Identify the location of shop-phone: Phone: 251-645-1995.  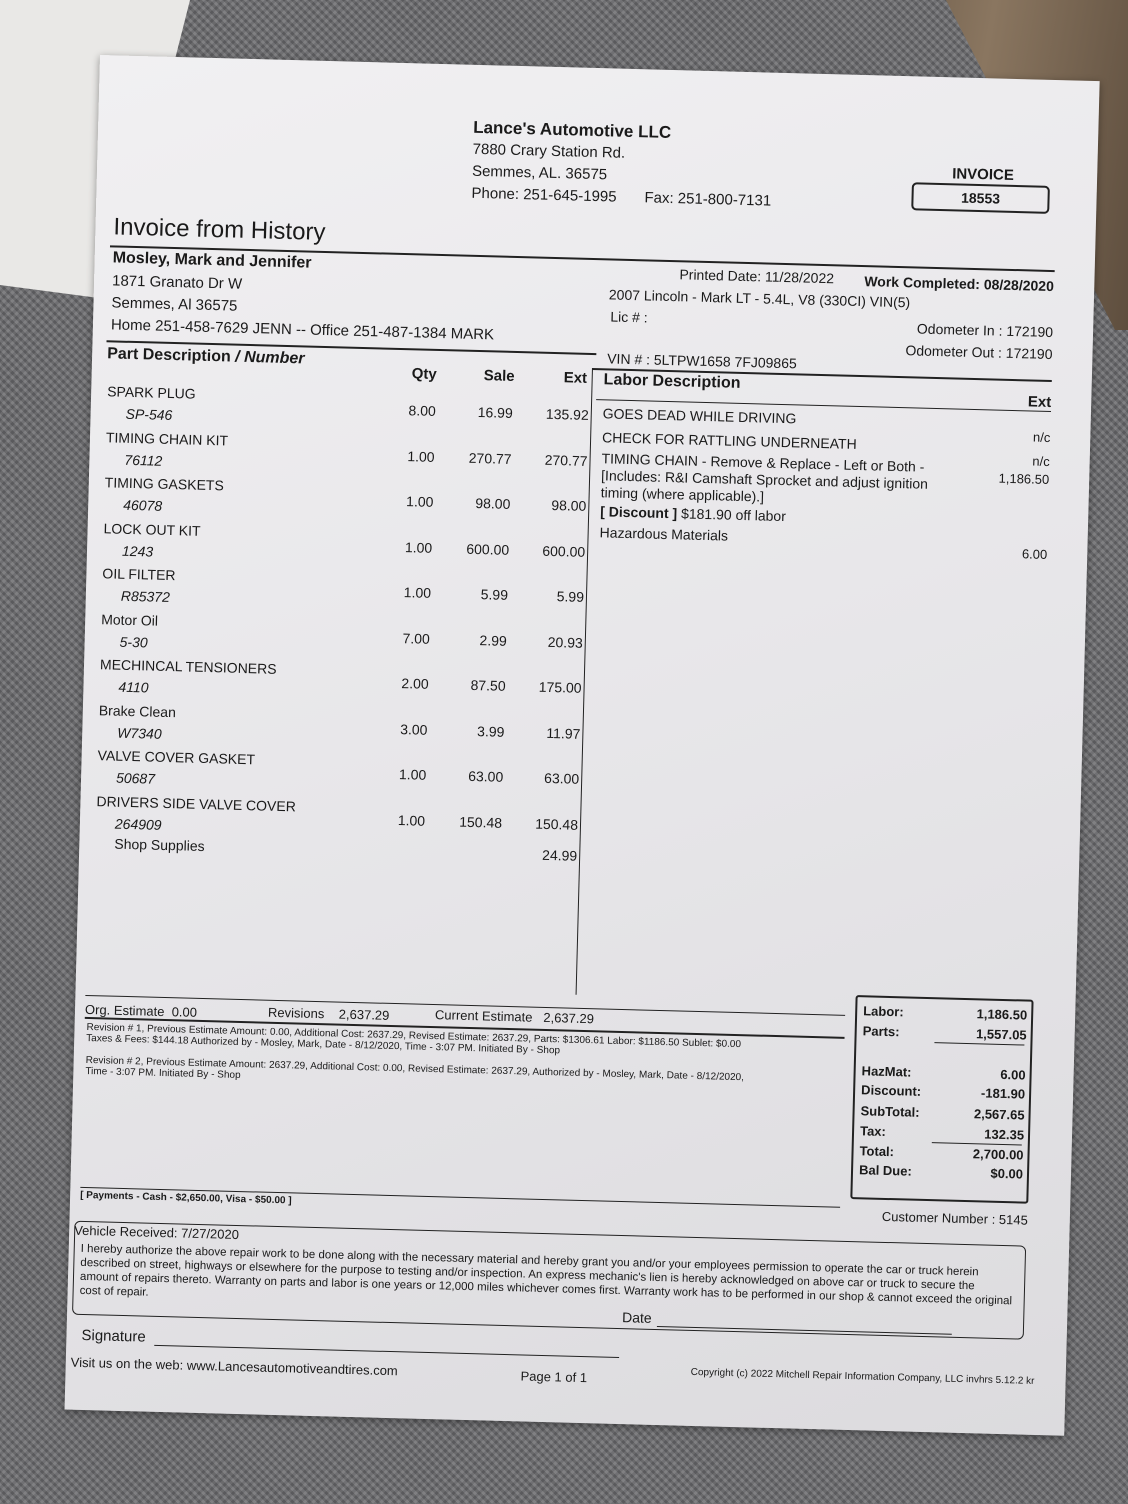
(544, 195).